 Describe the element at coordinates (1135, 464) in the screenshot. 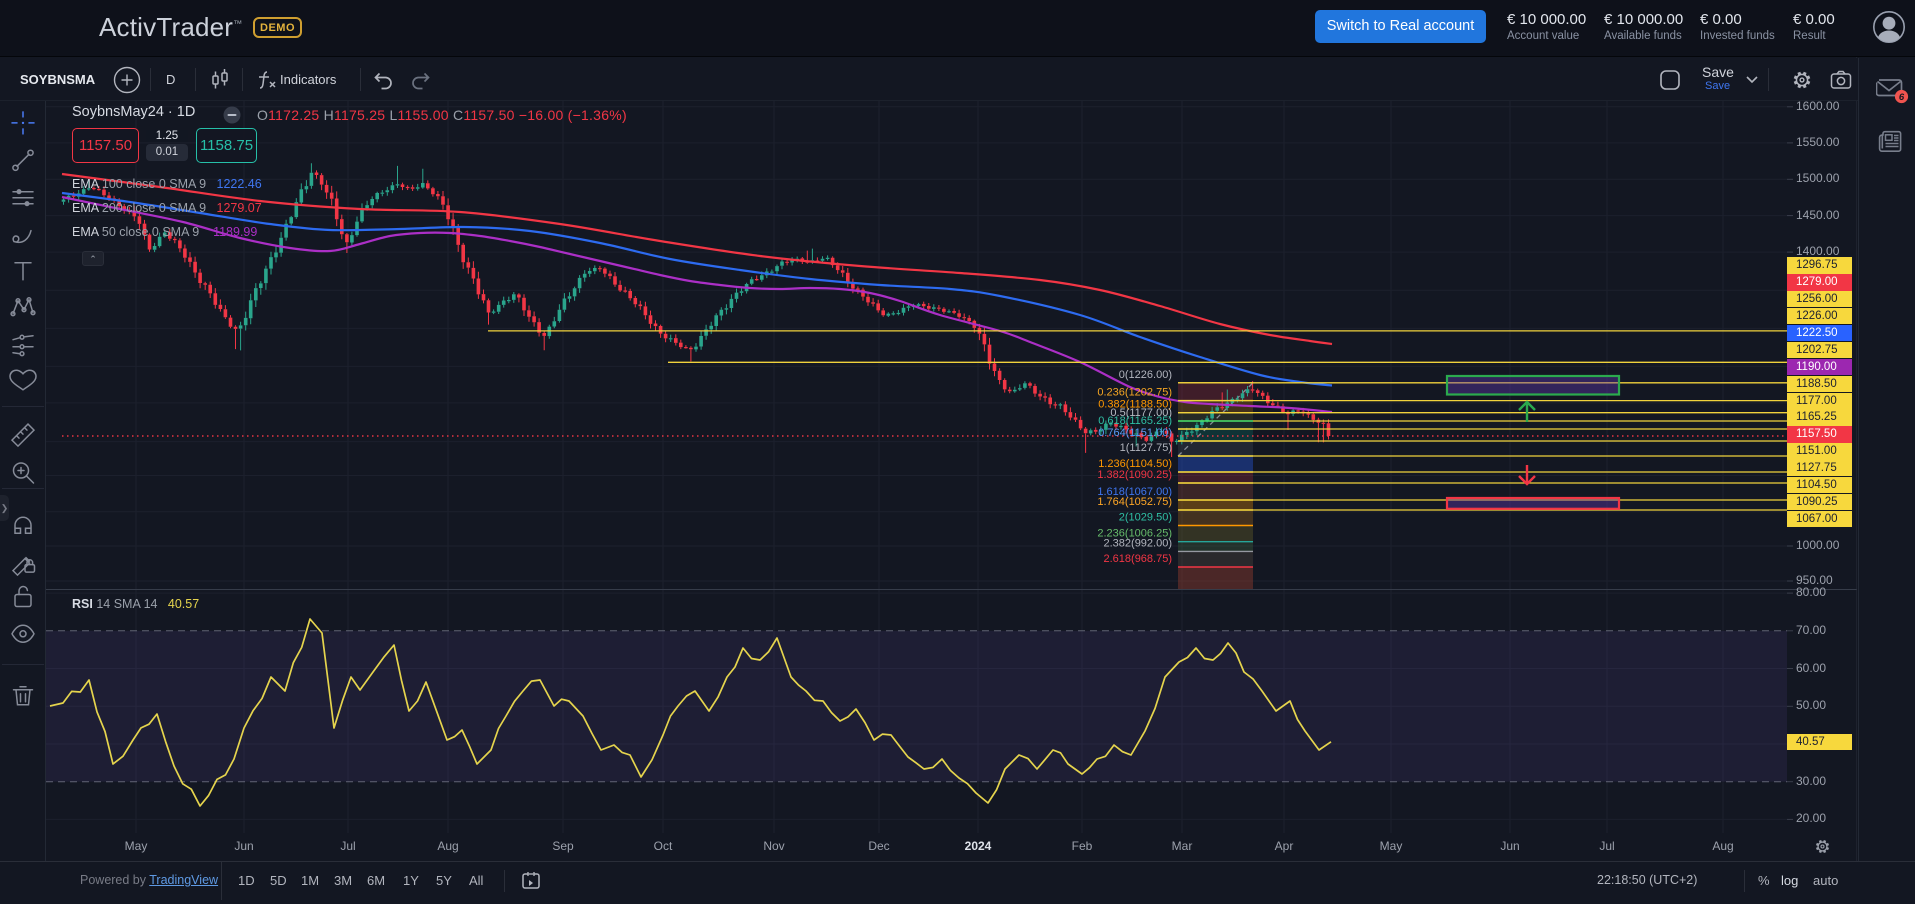

I see `svg-text: 1.236(1104.50)` at that location.